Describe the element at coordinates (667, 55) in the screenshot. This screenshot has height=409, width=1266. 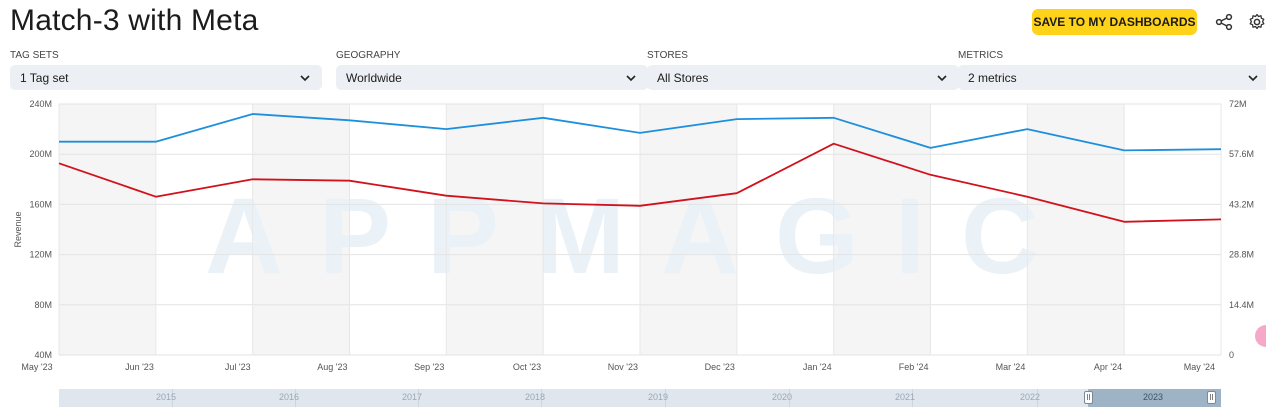
I see `filter-label: STORES` at that location.